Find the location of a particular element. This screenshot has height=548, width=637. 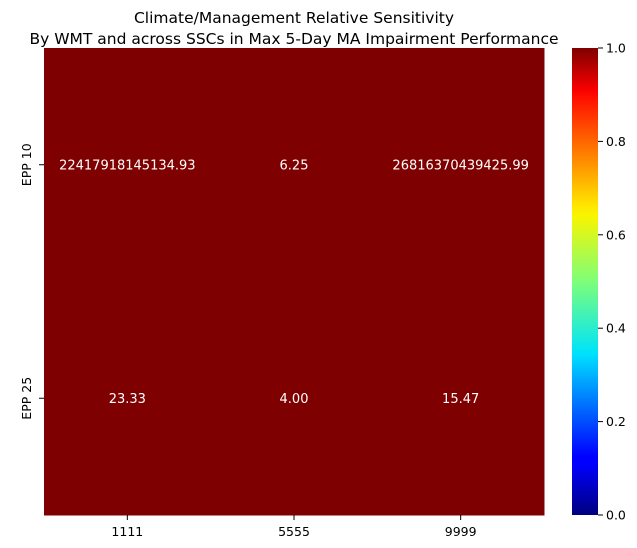

cell-value-label: 22417918145134.93 is located at coordinates (127, 165).